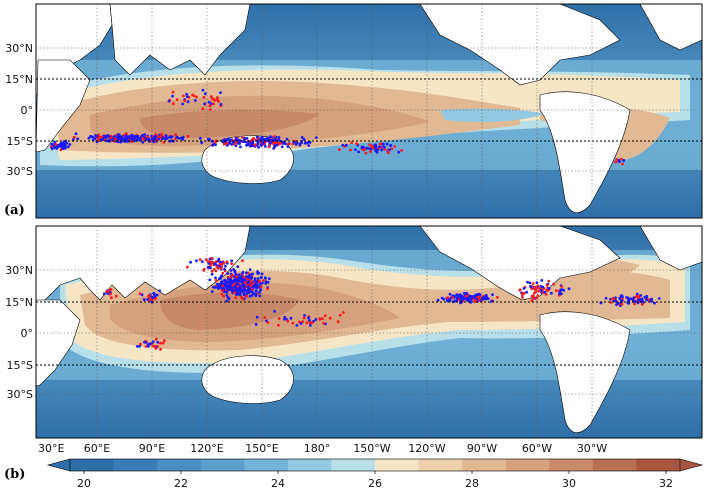 This screenshot has width=709, height=489. What do you see at coordinates (666, 483) in the screenshot?
I see `colorbar-tick-label: 32` at bounding box center [666, 483].